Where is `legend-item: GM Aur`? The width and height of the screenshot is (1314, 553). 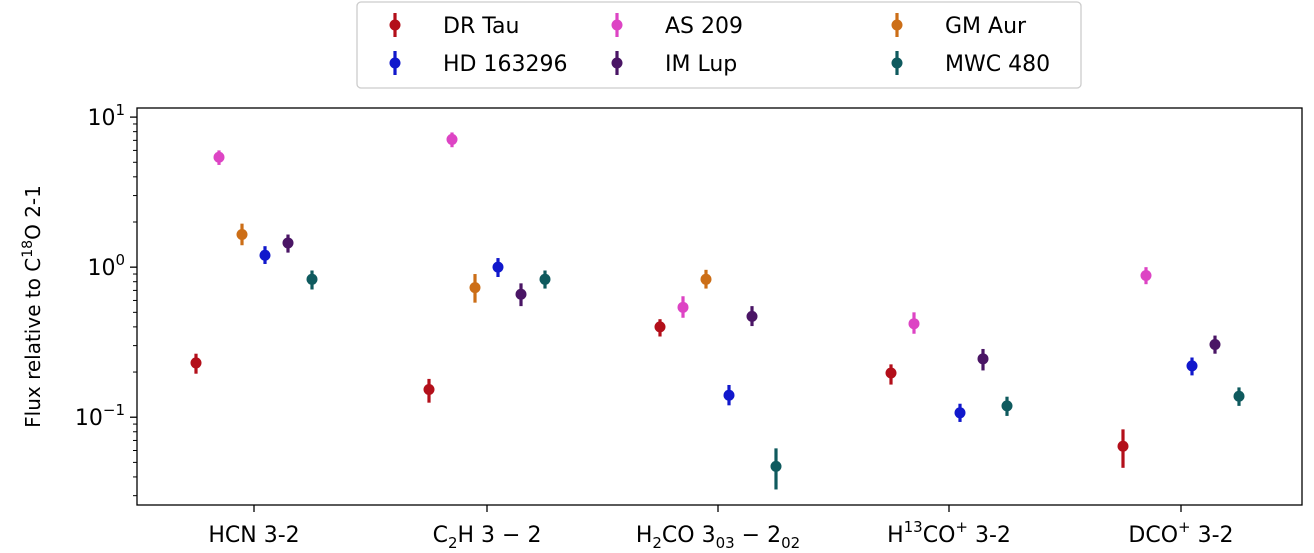
legend-item: GM Aur is located at coordinates (959, 26).